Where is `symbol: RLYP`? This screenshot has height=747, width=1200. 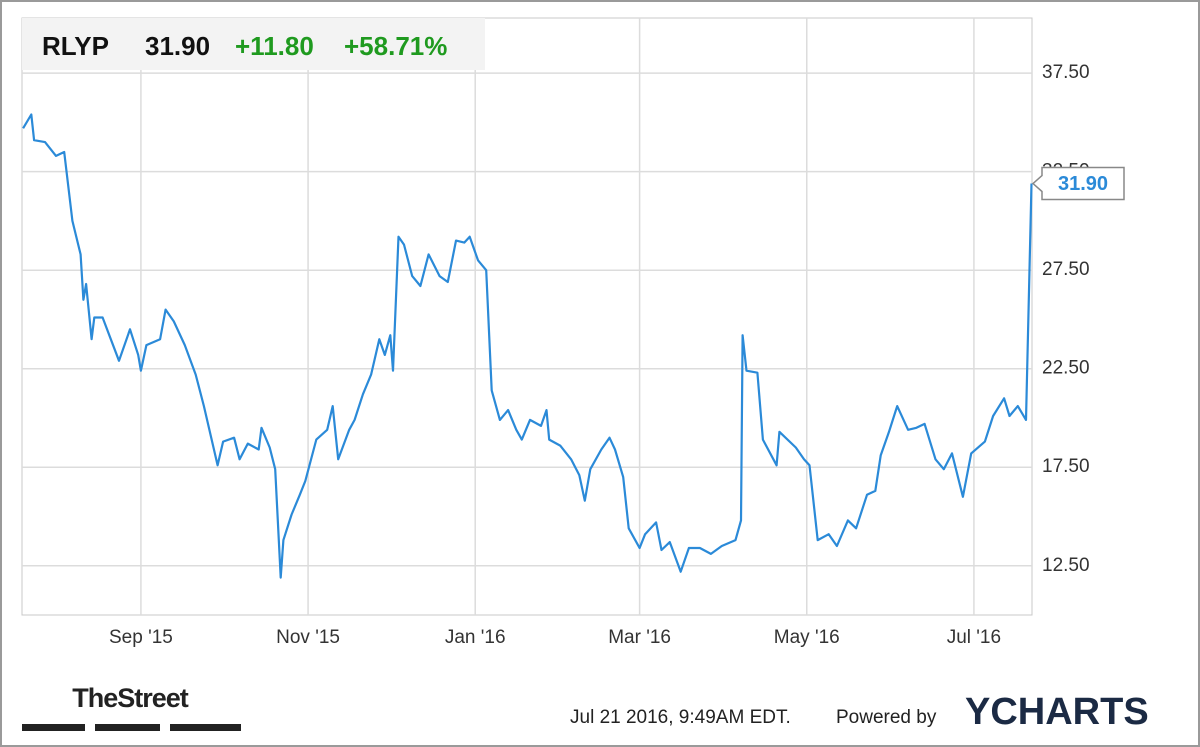 symbol: RLYP is located at coordinates (75, 46).